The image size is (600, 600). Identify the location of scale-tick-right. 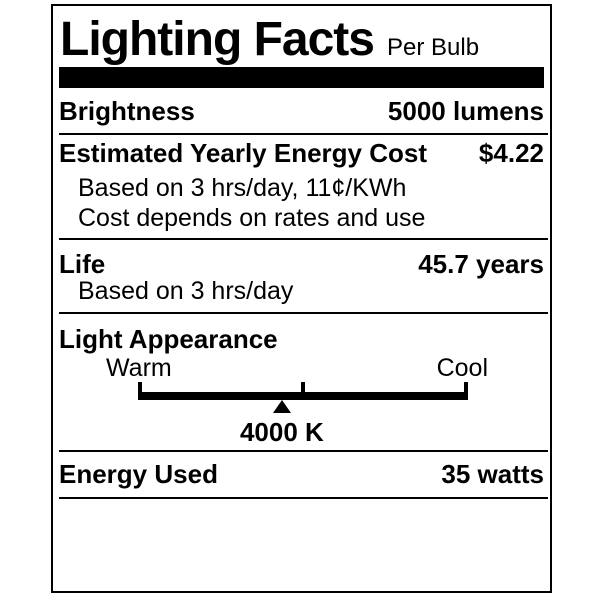
(466, 387).